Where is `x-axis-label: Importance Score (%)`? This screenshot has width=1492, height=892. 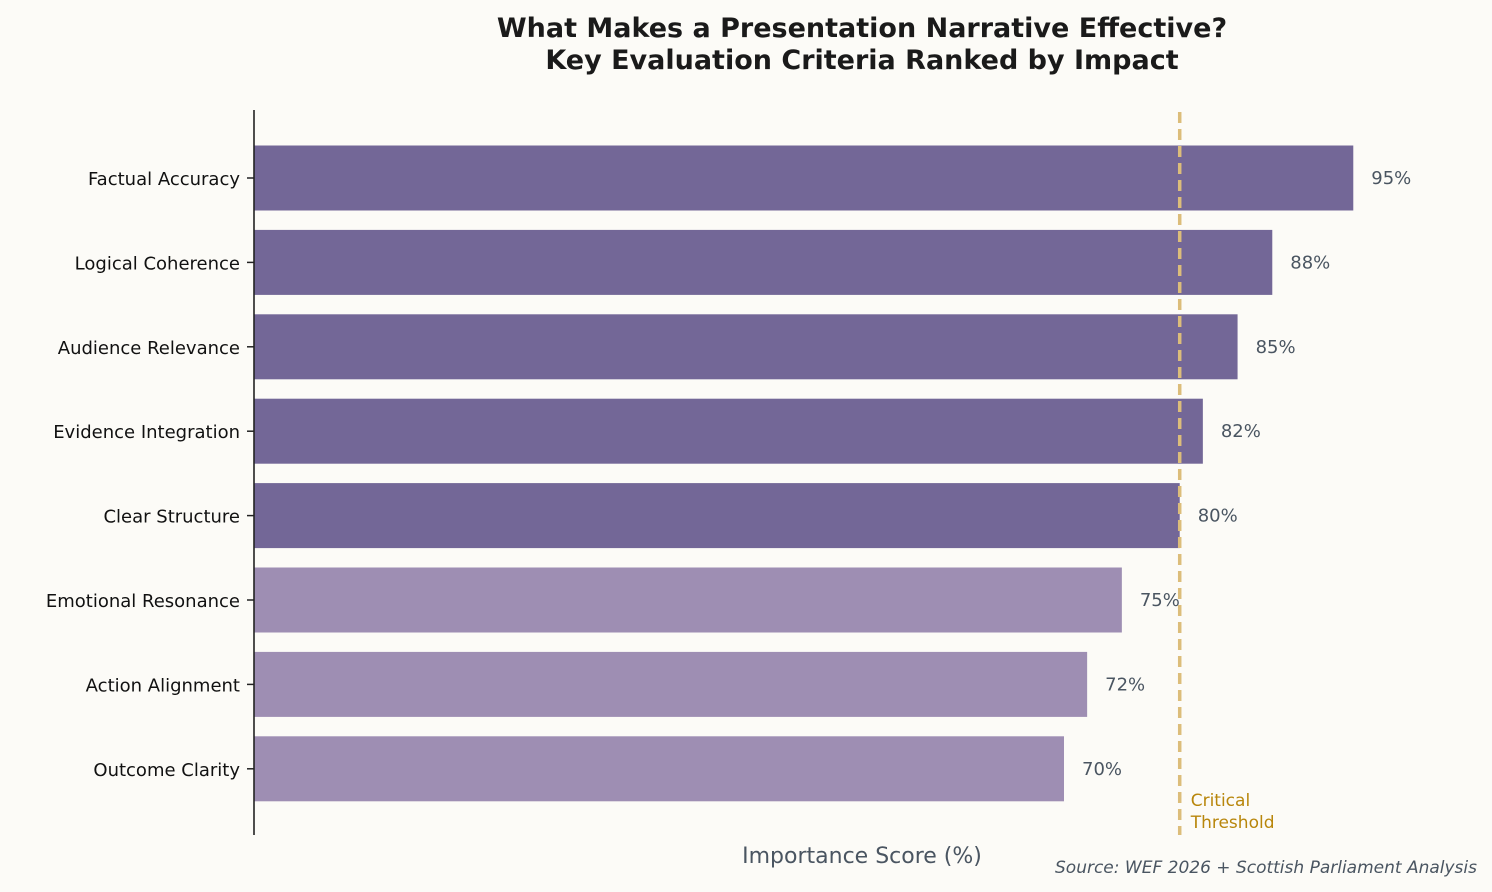 x-axis-label: Importance Score (%) is located at coordinates (862, 856).